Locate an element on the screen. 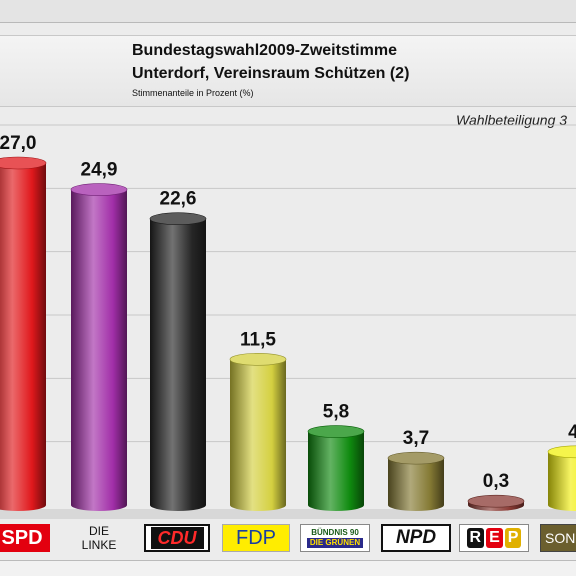 The height and width of the screenshot is (576, 576). logo-text: LINKE is located at coordinates (99, 545).